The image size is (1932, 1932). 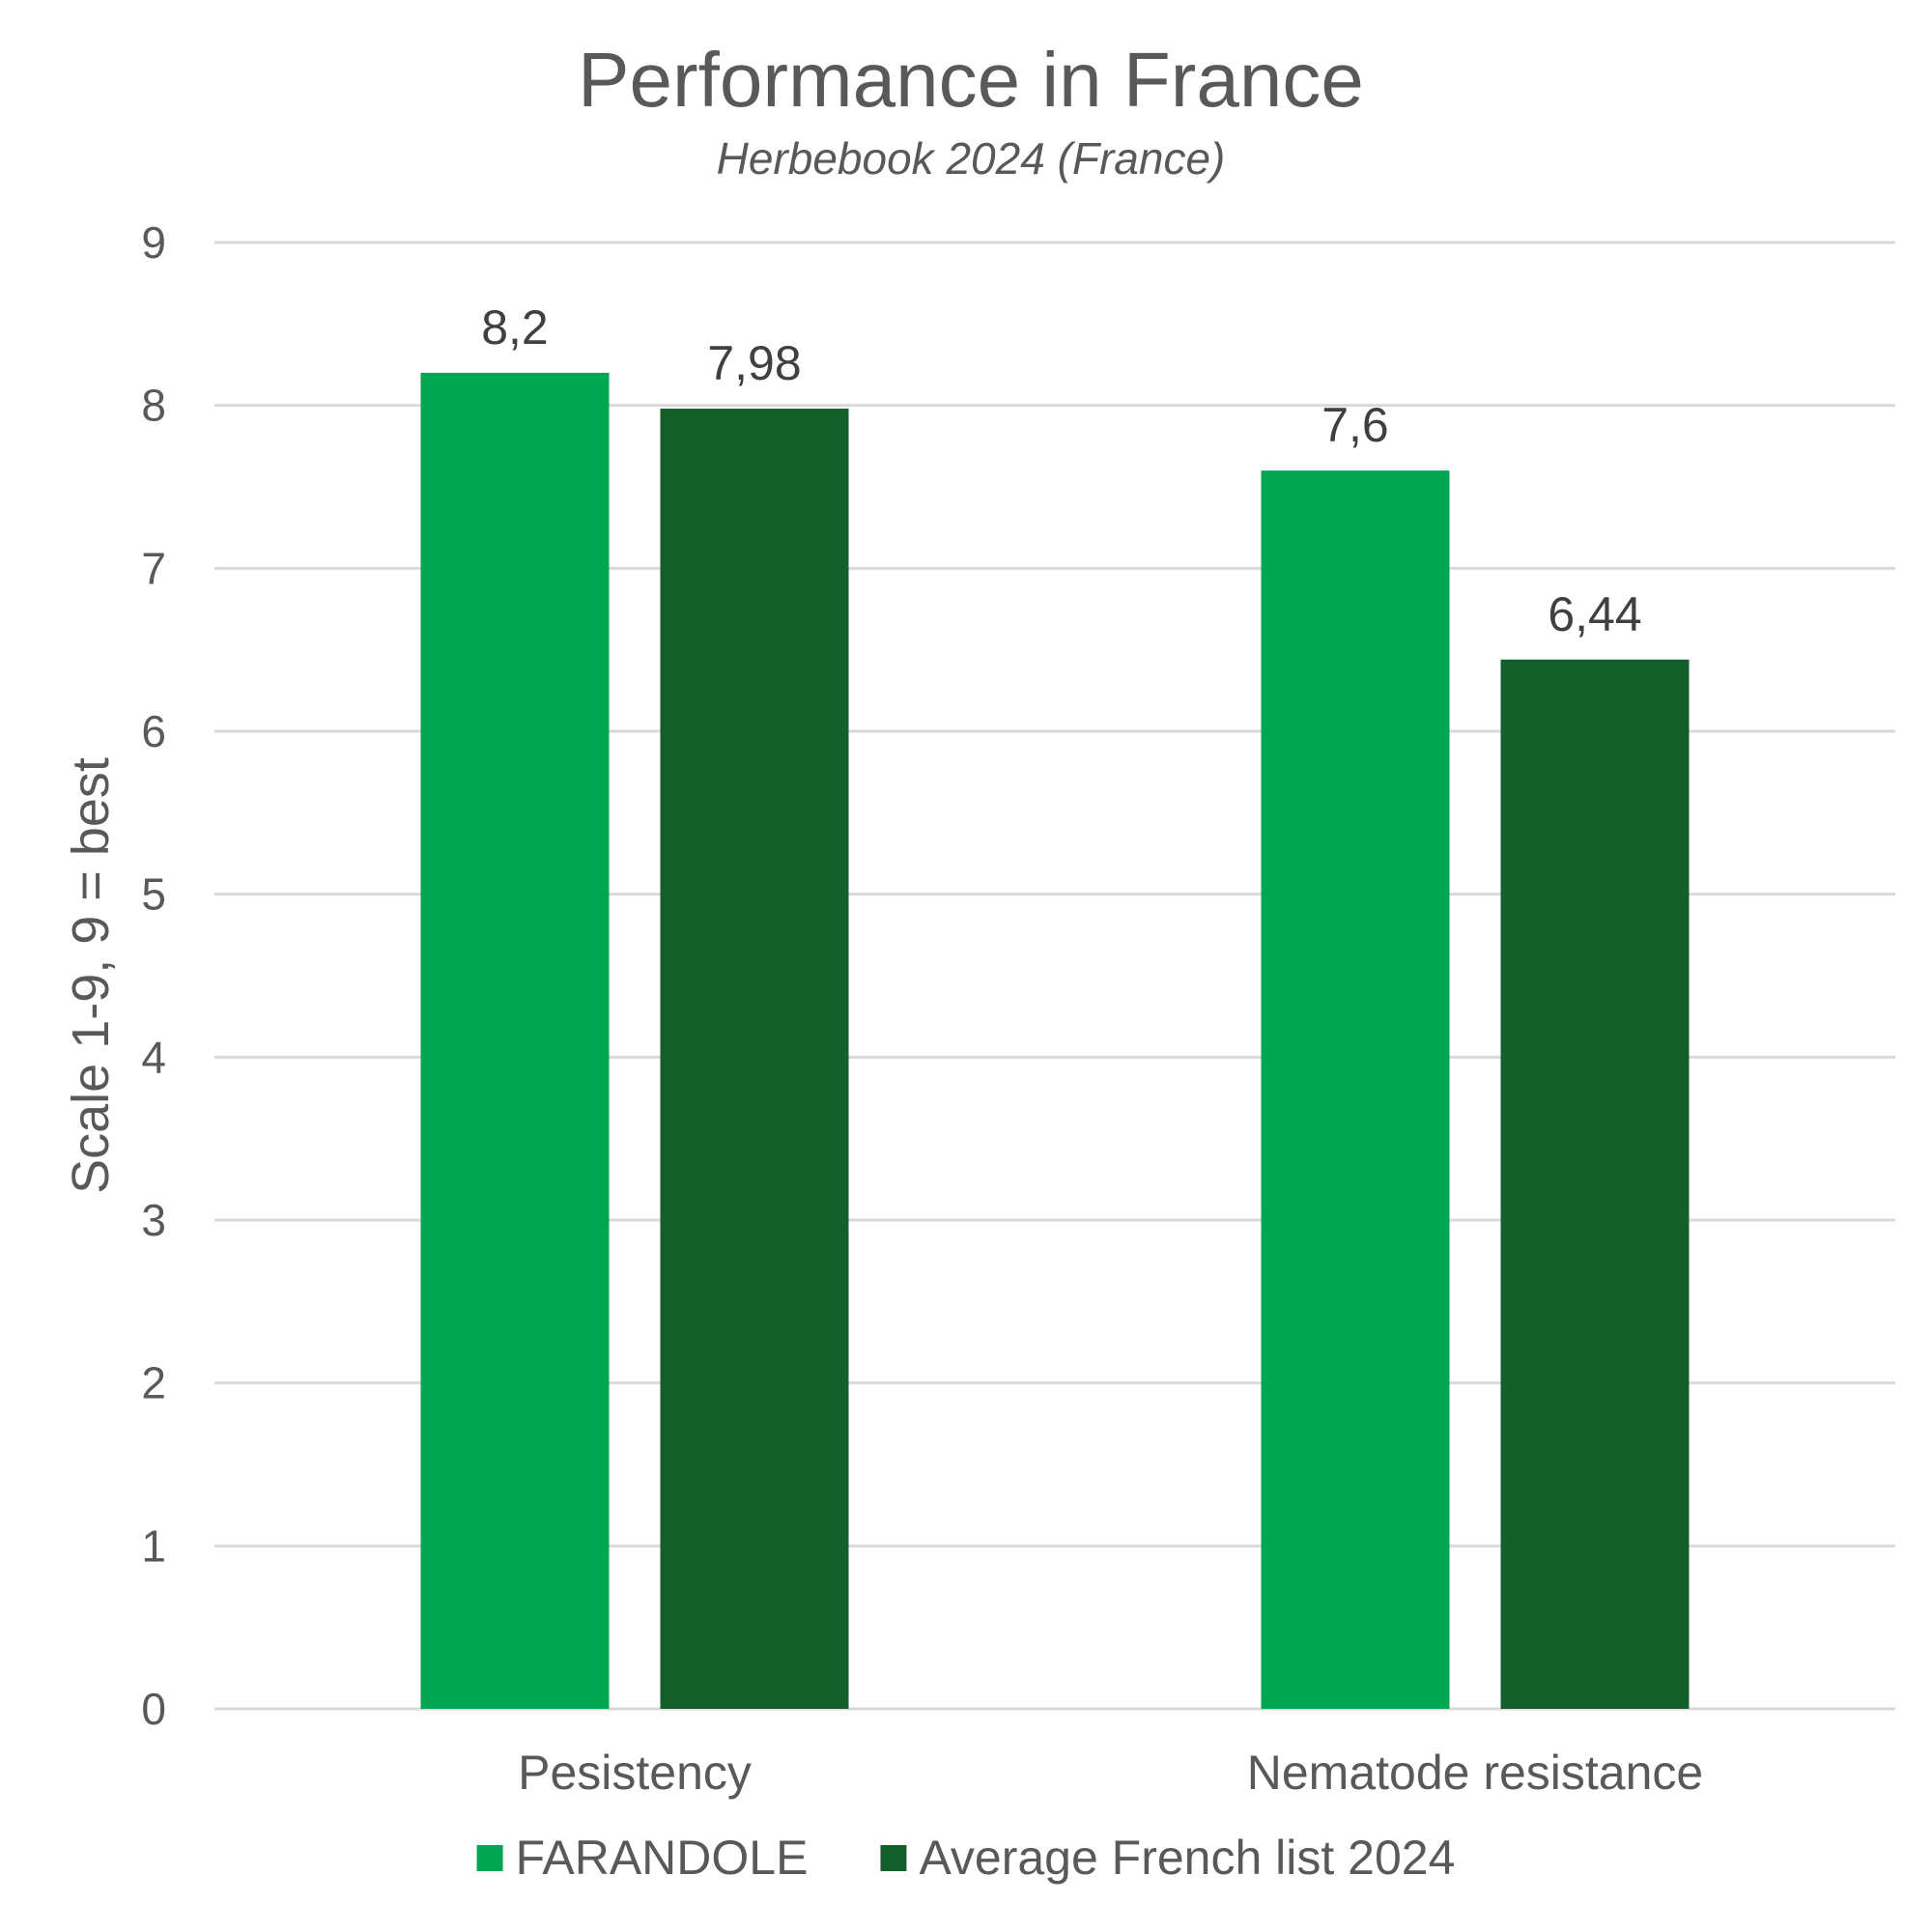 I want to click on data-label: 7,98, so click(x=754, y=363).